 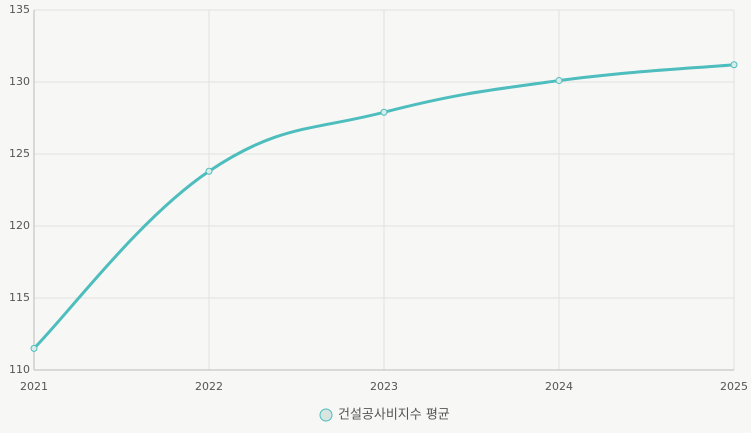 What do you see at coordinates (19, 225) in the screenshot?
I see `y-tick-label: 120` at bounding box center [19, 225].